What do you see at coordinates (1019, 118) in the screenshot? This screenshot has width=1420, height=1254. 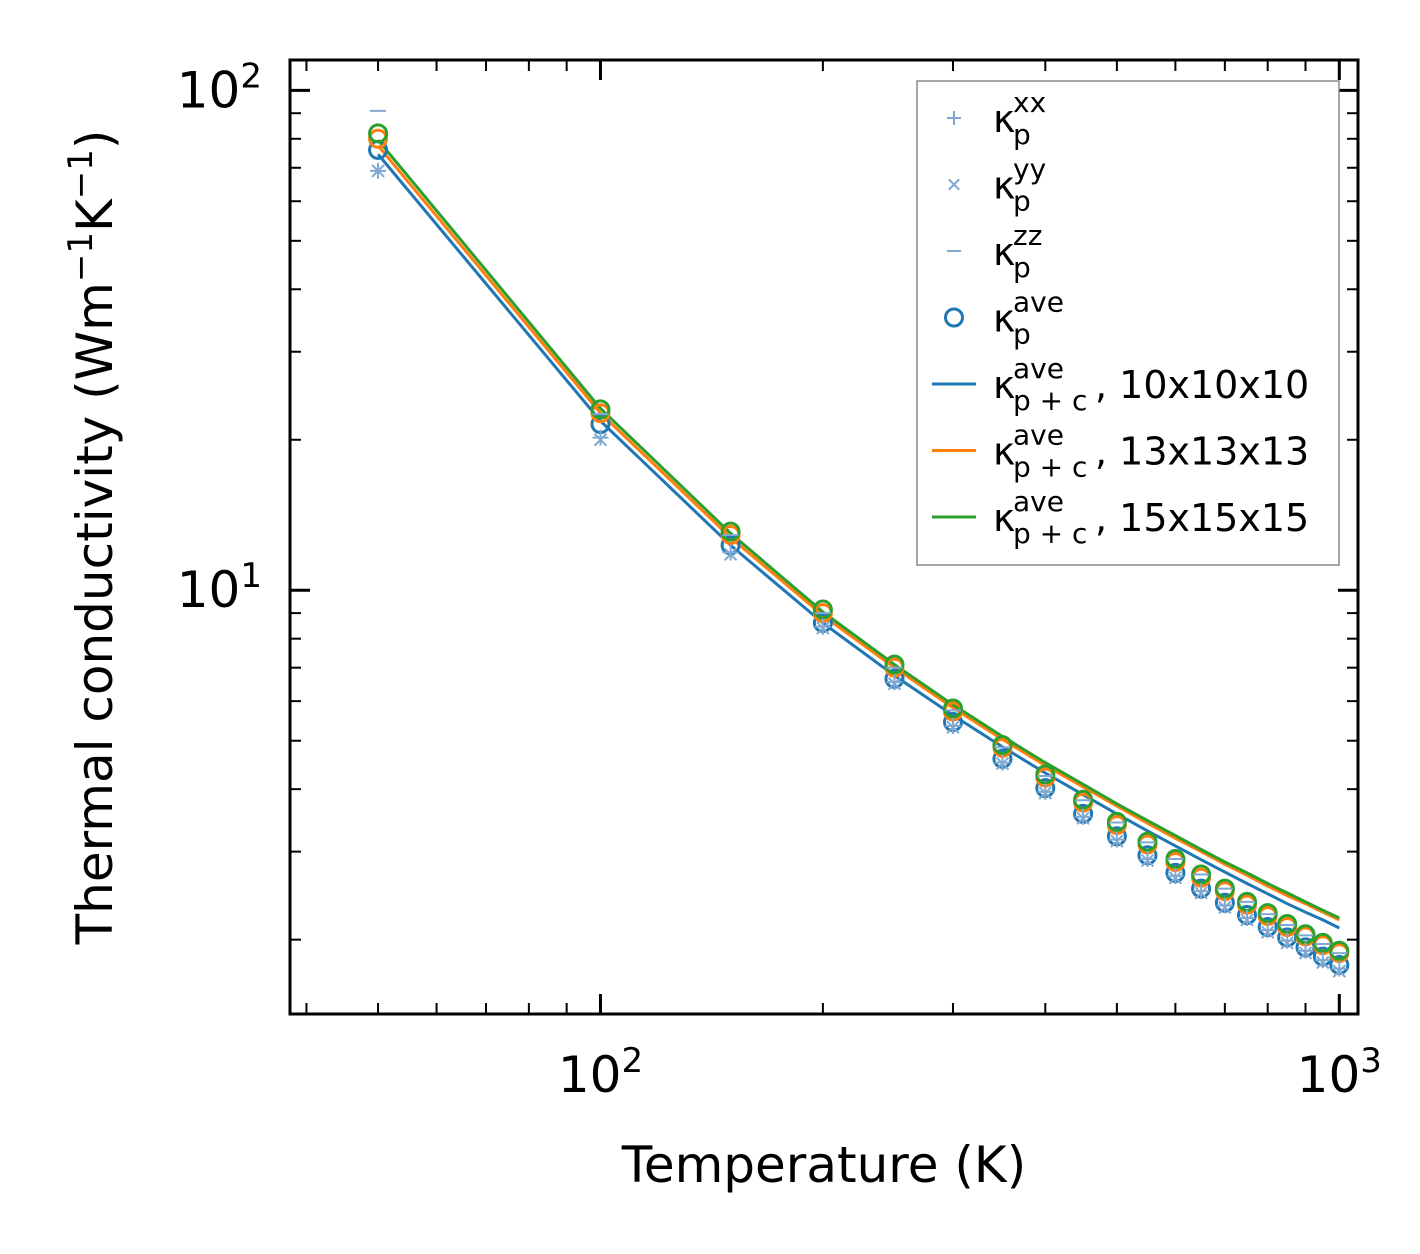 I see `legend-label: κxx p` at bounding box center [1019, 118].